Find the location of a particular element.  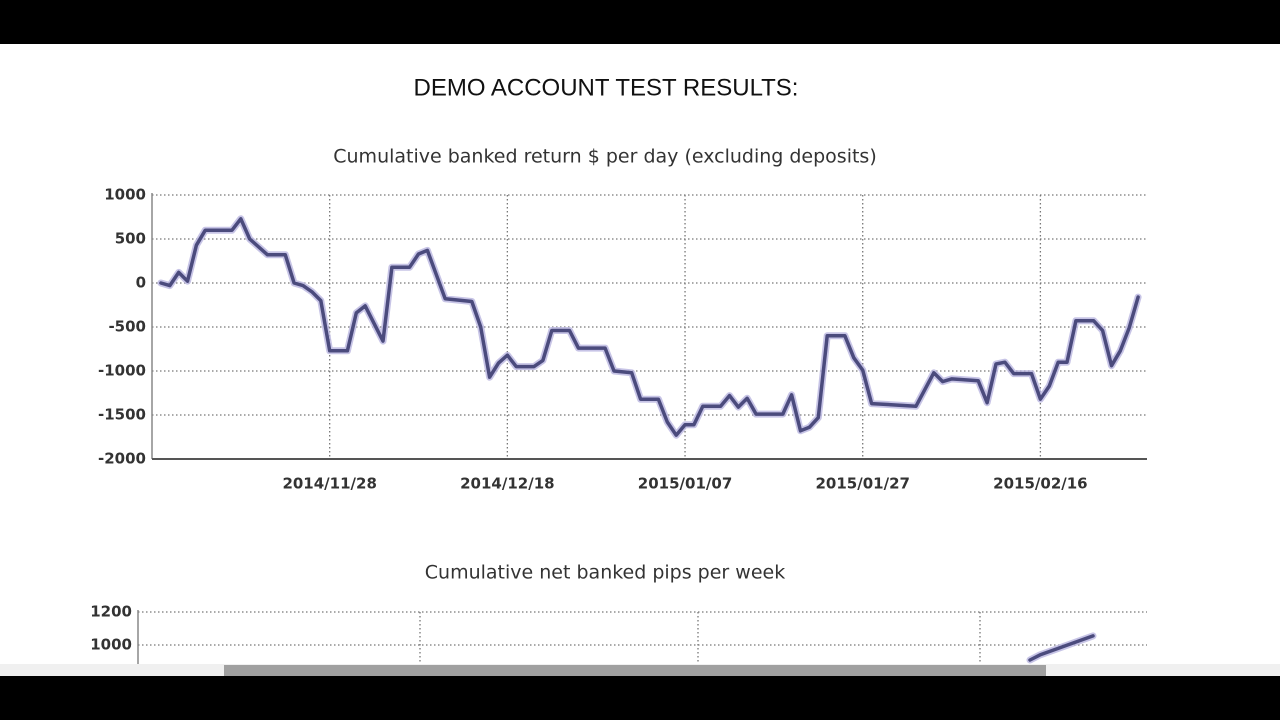

y-tick-label: 0 is located at coordinates (141, 283).